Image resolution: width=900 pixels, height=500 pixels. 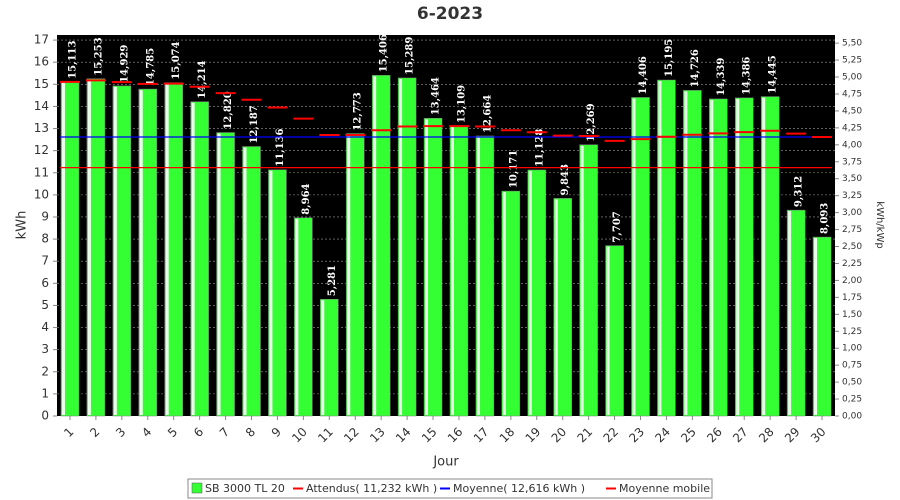 I want to click on y-tick-label: 16, so click(x=41, y=62).